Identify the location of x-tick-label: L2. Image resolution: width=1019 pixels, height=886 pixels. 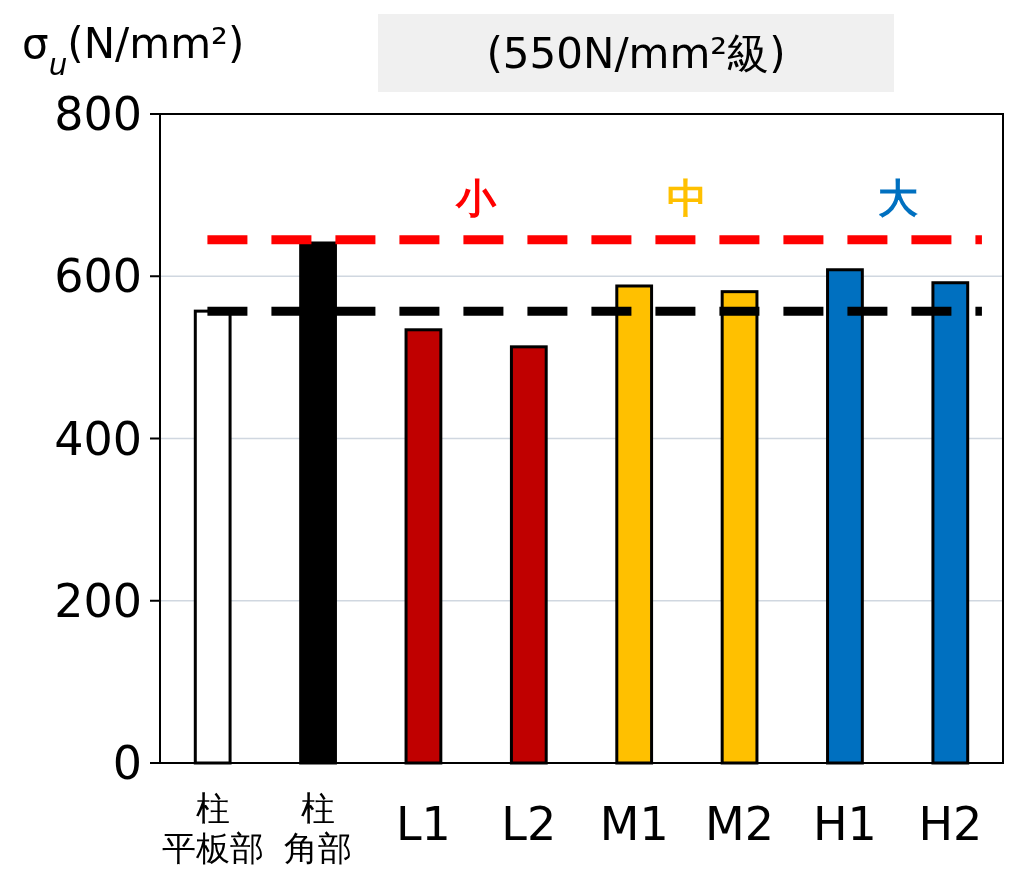
(529, 824).